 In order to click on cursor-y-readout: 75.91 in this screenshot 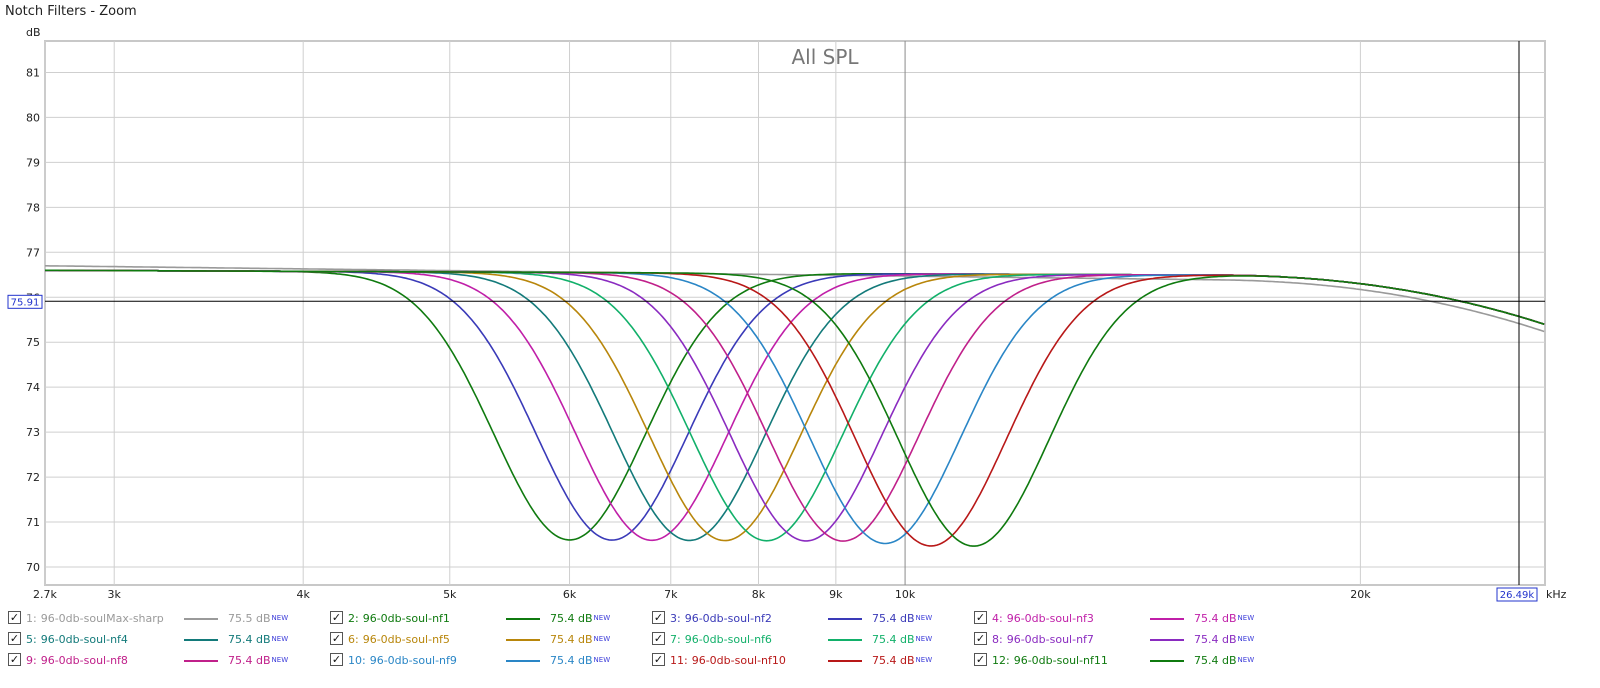, I will do `click(25, 302)`.